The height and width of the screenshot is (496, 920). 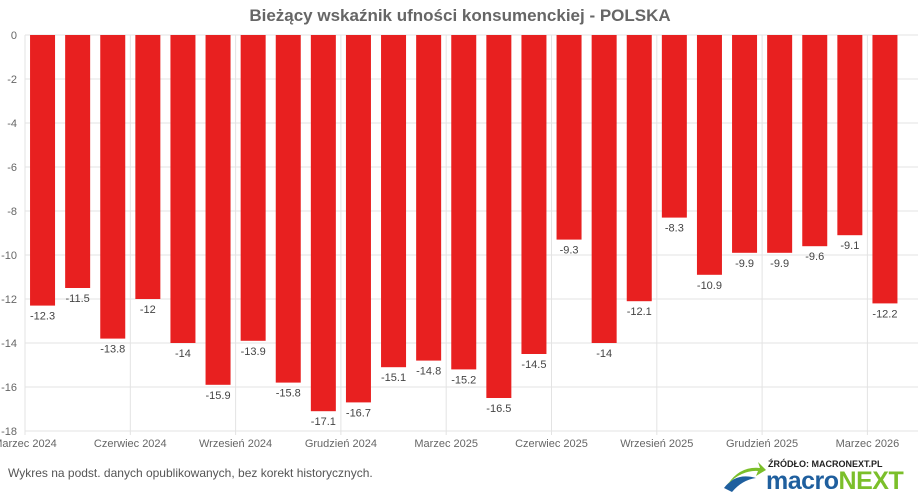 What do you see at coordinates (253, 352) in the screenshot?
I see `data-label: -13.9` at bounding box center [253, 352].